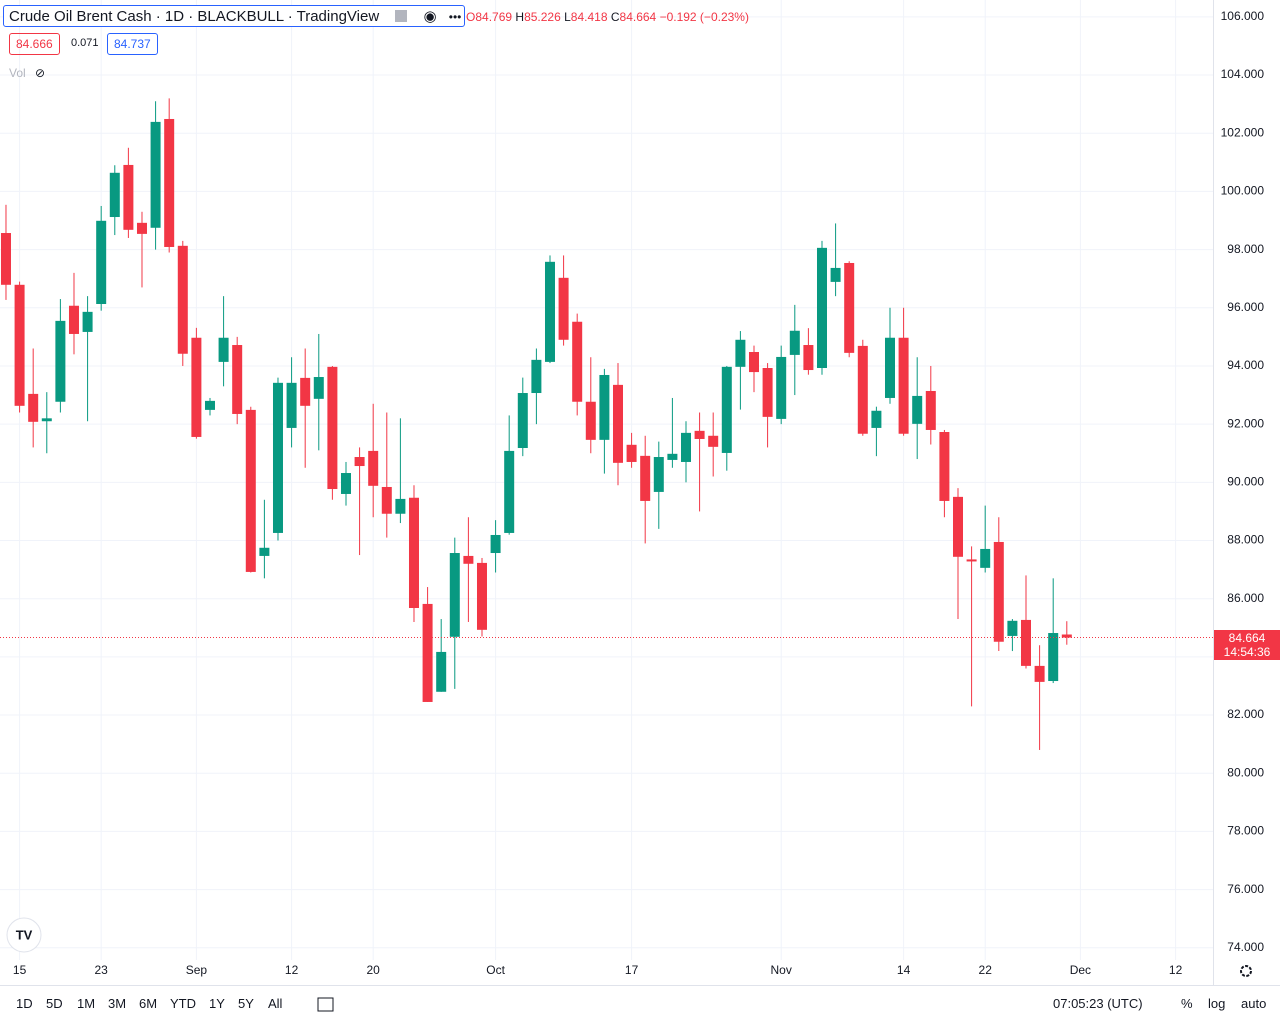 The width and height of the screenshot is (1280, 1024). I want to click on ask-box: 84.737, so click(132, 44).